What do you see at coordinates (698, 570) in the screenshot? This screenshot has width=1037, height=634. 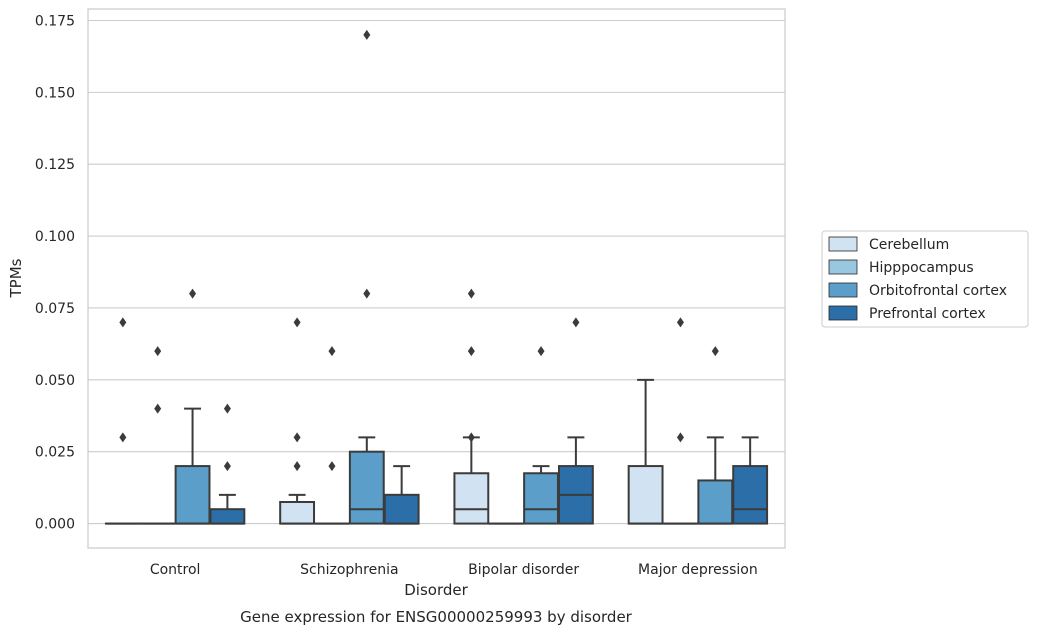 I see `x-tick-label: Major depression` at bounding box center [698, 570].